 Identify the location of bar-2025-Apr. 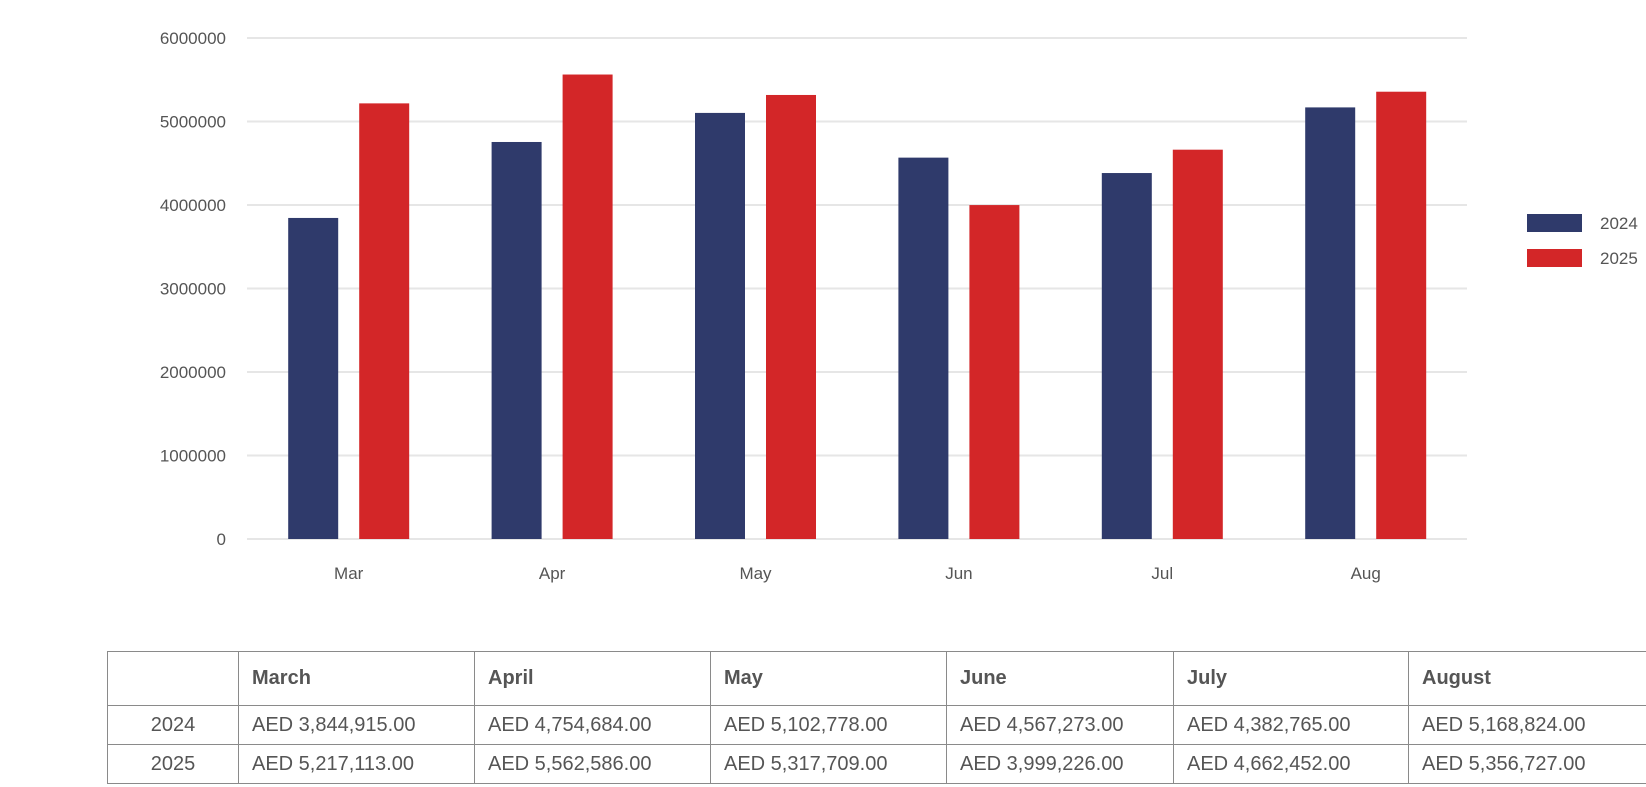
(587, 306).